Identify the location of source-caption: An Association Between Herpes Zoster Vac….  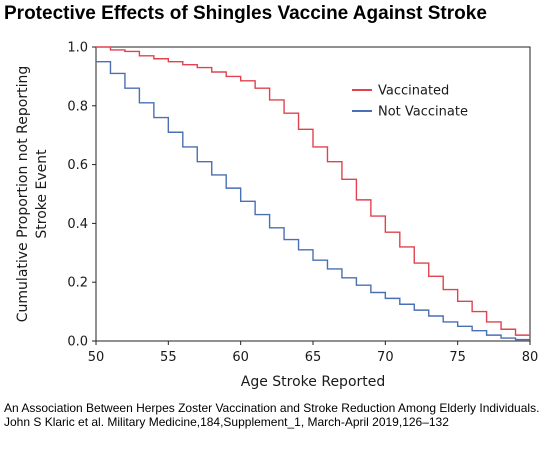
(272, 415).